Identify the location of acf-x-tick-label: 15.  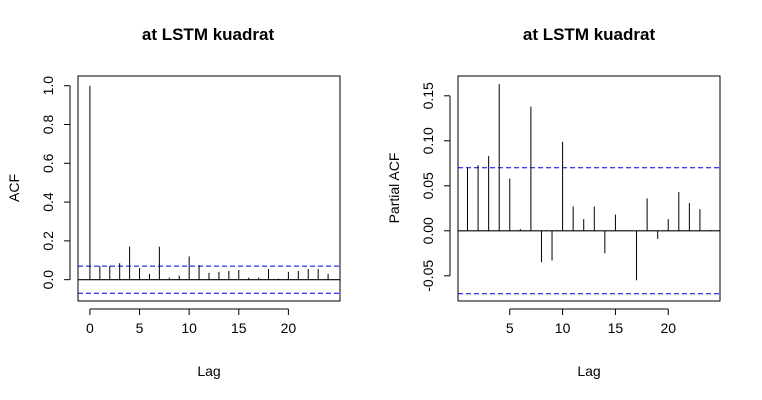
(239, 328).